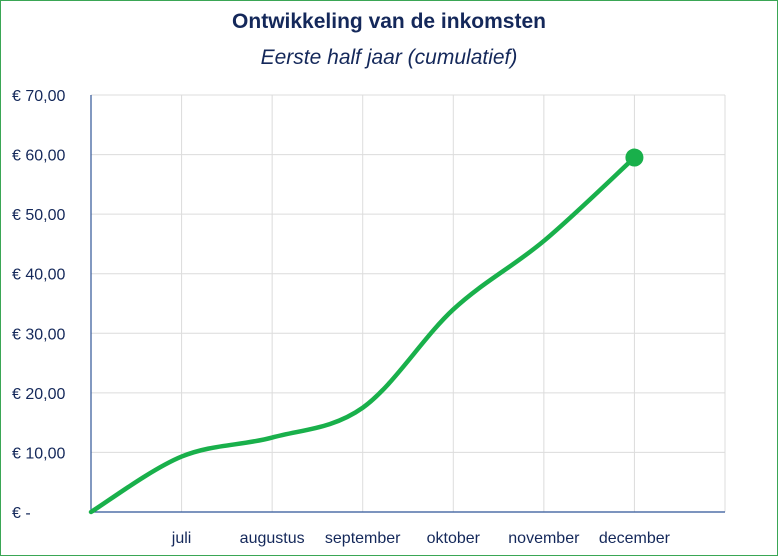 This screenshot has width=778, height=556. I want to click on y-tick-label: € 30,00, so click(38, 334).